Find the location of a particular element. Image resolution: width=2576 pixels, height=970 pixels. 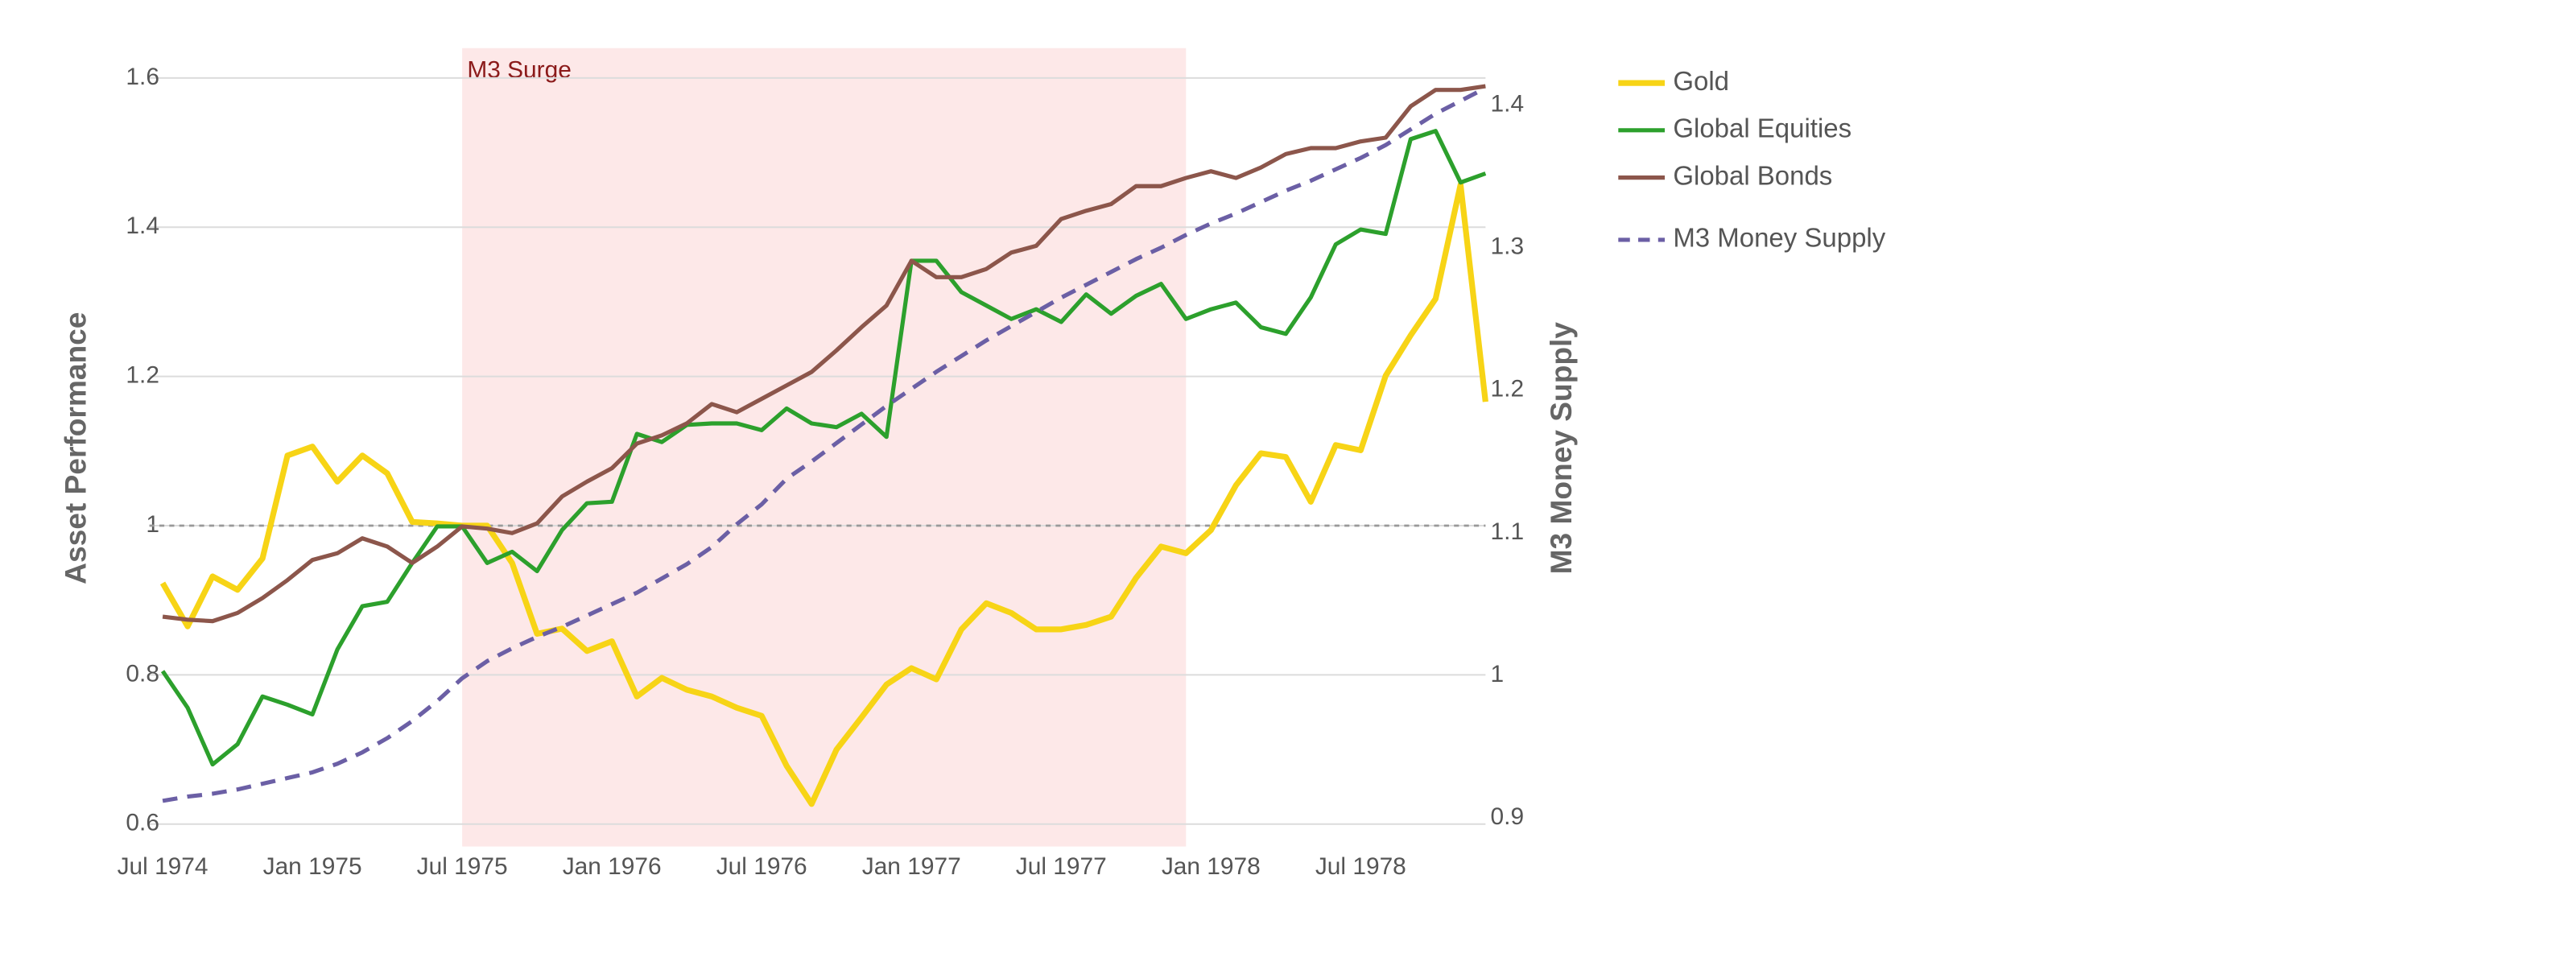

legend-label: Gold is located at coordinates (1701, 81).